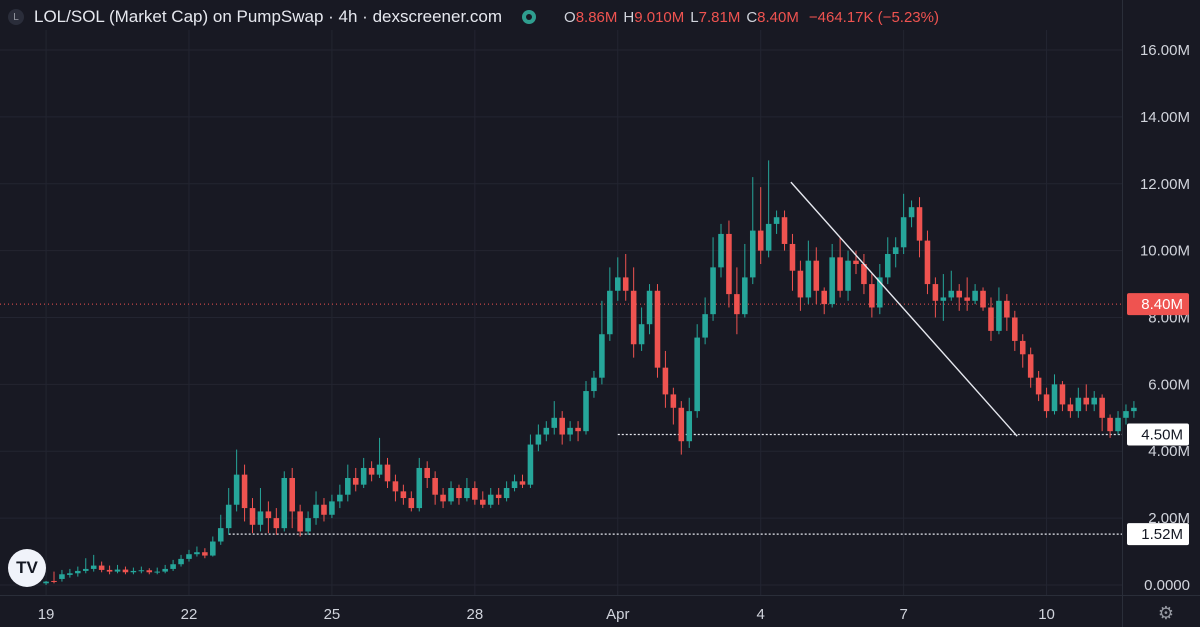 The image size is (1200, 627). I want to click on level-price-label: 1.52M, so click(1162, 534).